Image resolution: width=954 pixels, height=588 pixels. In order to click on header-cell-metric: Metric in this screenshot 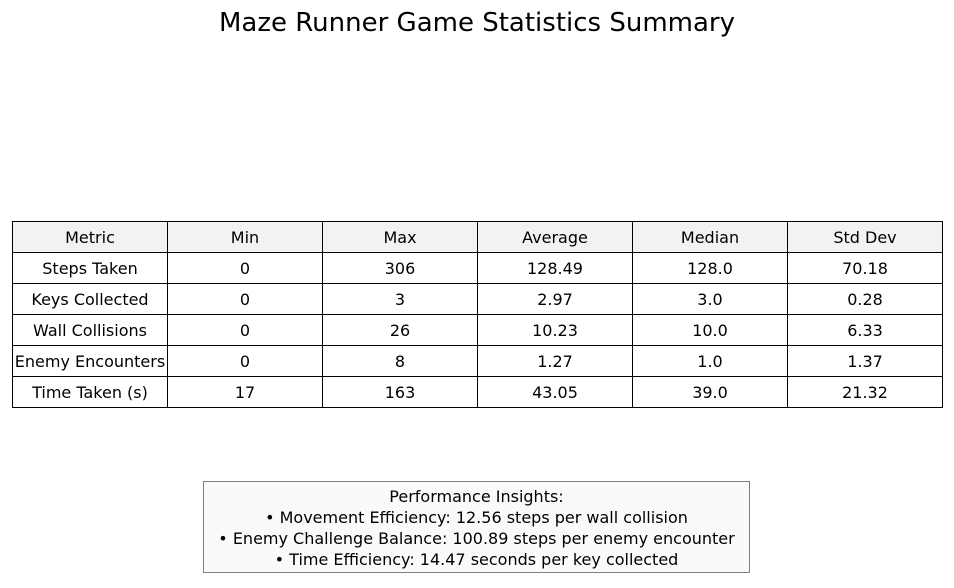, I will do `click(90, 237)`.